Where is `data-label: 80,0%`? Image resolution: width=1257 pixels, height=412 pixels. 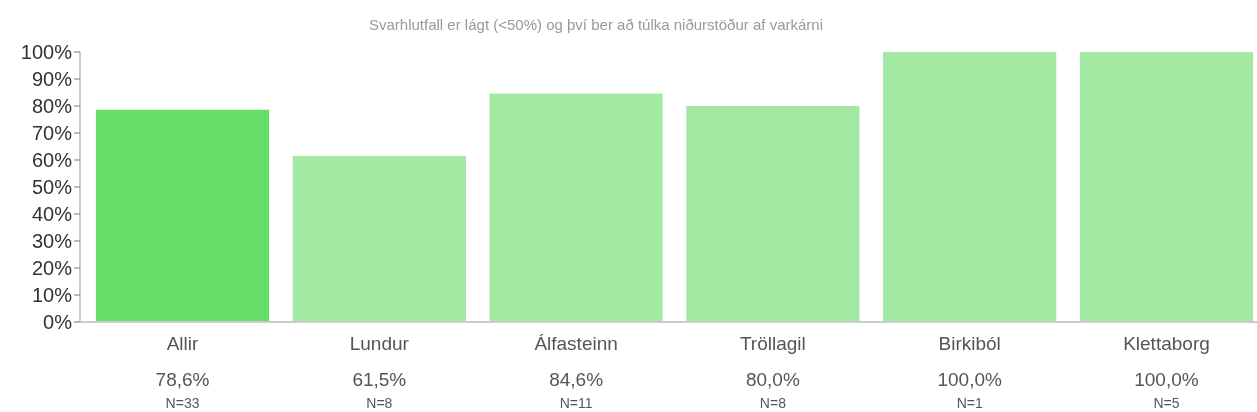
data-label: 80,0% is located at coordinates (772, 379).